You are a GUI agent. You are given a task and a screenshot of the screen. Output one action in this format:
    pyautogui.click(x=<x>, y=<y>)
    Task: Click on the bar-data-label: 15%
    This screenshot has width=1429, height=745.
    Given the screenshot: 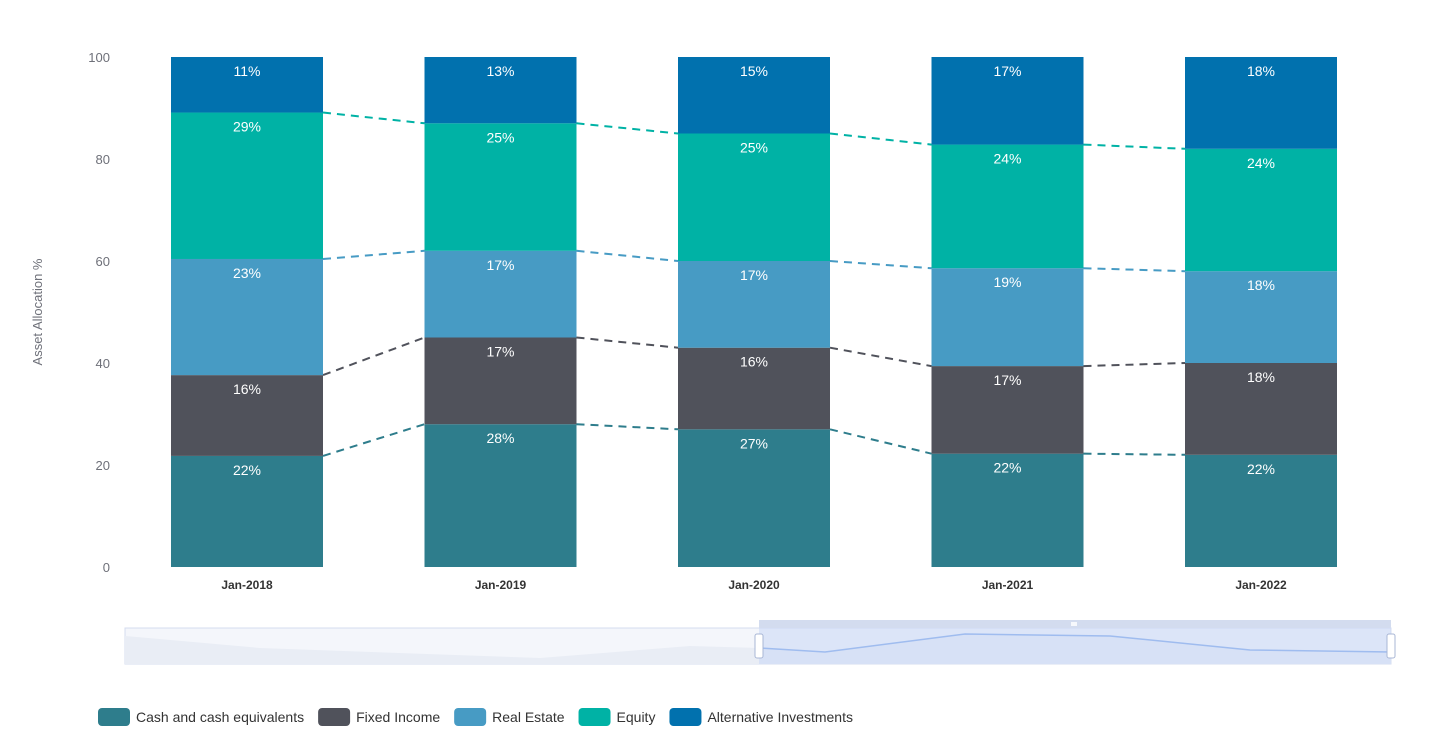 What is the action you would take?
    pyautogui.click(x=754, y=71)
    